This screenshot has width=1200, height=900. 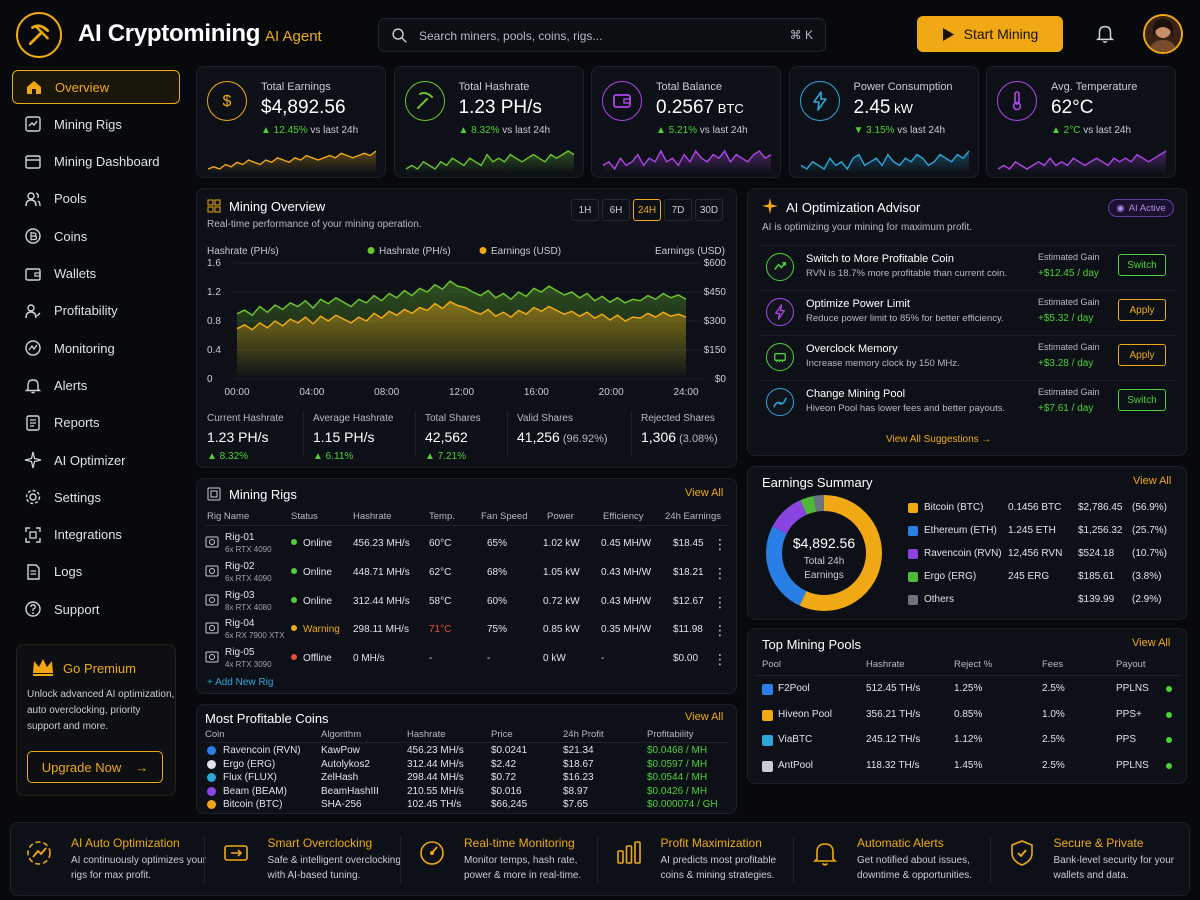 I want to click on rigs-view-all-link: View All, so click(x=704, y=493).